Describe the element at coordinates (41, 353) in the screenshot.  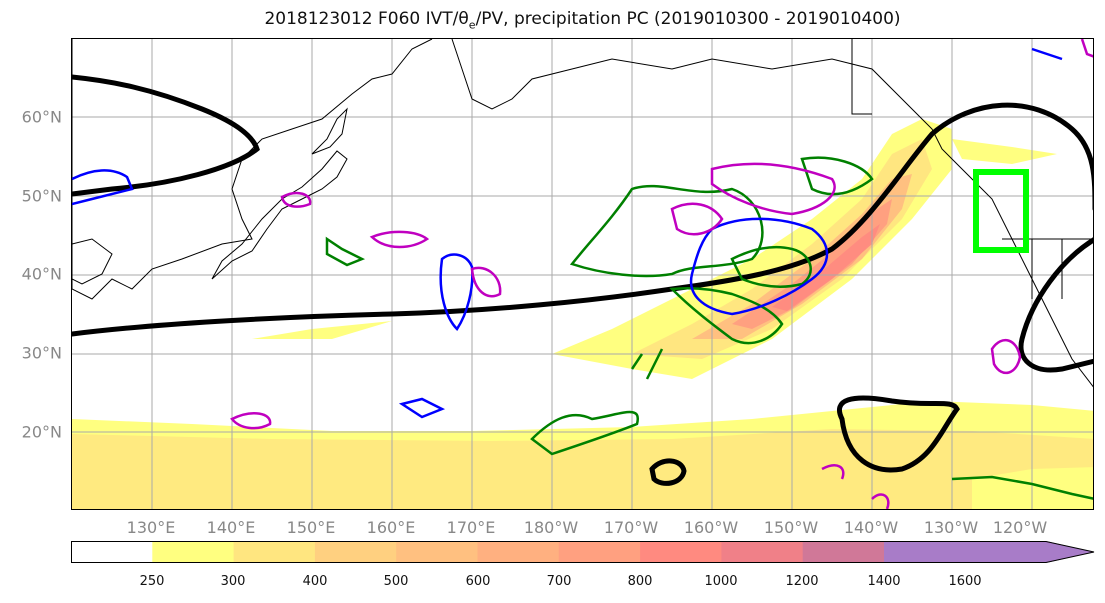
I see `lat-label-30n: 30°N` at that location.